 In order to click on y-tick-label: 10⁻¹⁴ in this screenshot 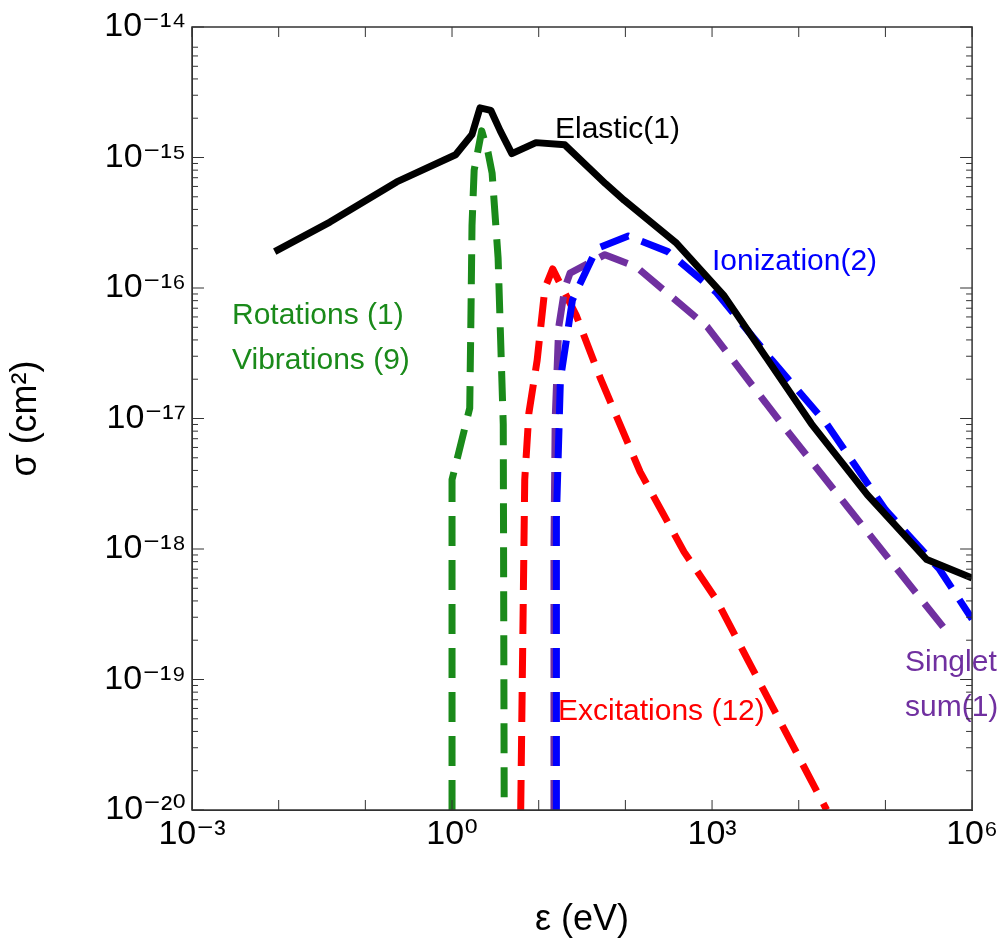, I will do `click(145, 24)`.